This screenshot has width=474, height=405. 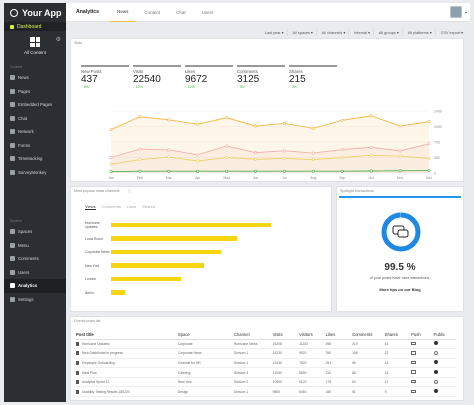 I want to click on column-header-likes: Likes, so click(x=339, y=335).